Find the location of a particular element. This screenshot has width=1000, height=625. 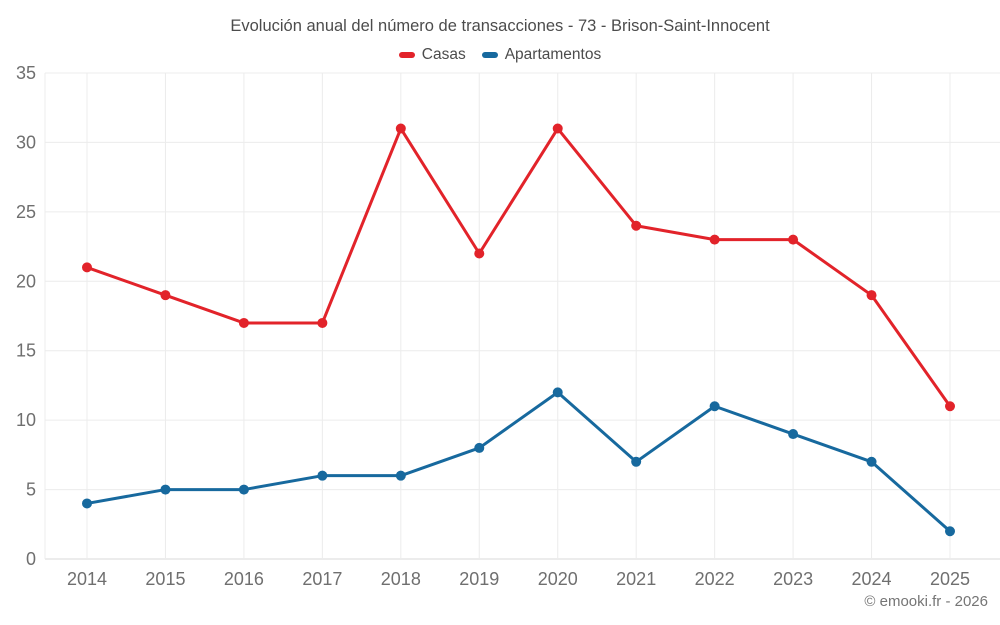

x-axis-tick-label: 2024 is located at coordinates (872, 579).